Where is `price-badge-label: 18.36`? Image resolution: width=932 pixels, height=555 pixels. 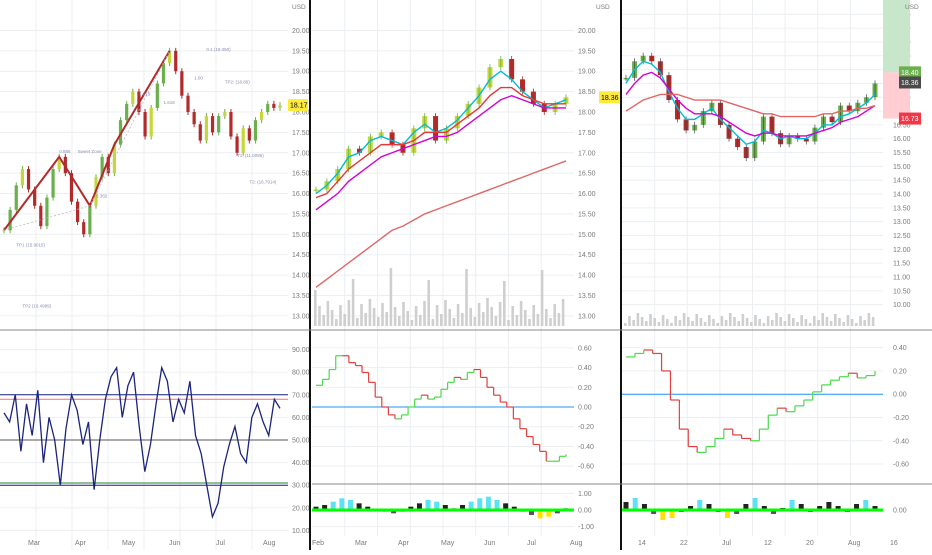
price-badge-label: 18.36 is located at coordinates (610, 98).